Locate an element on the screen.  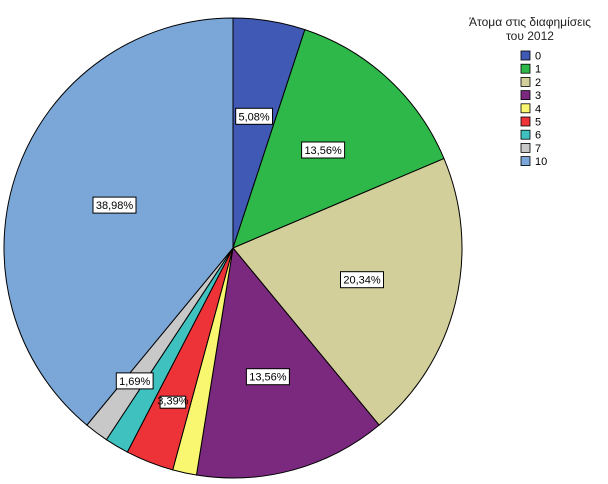
data-label-10: 38,98% is located at coordinates (115, 206).